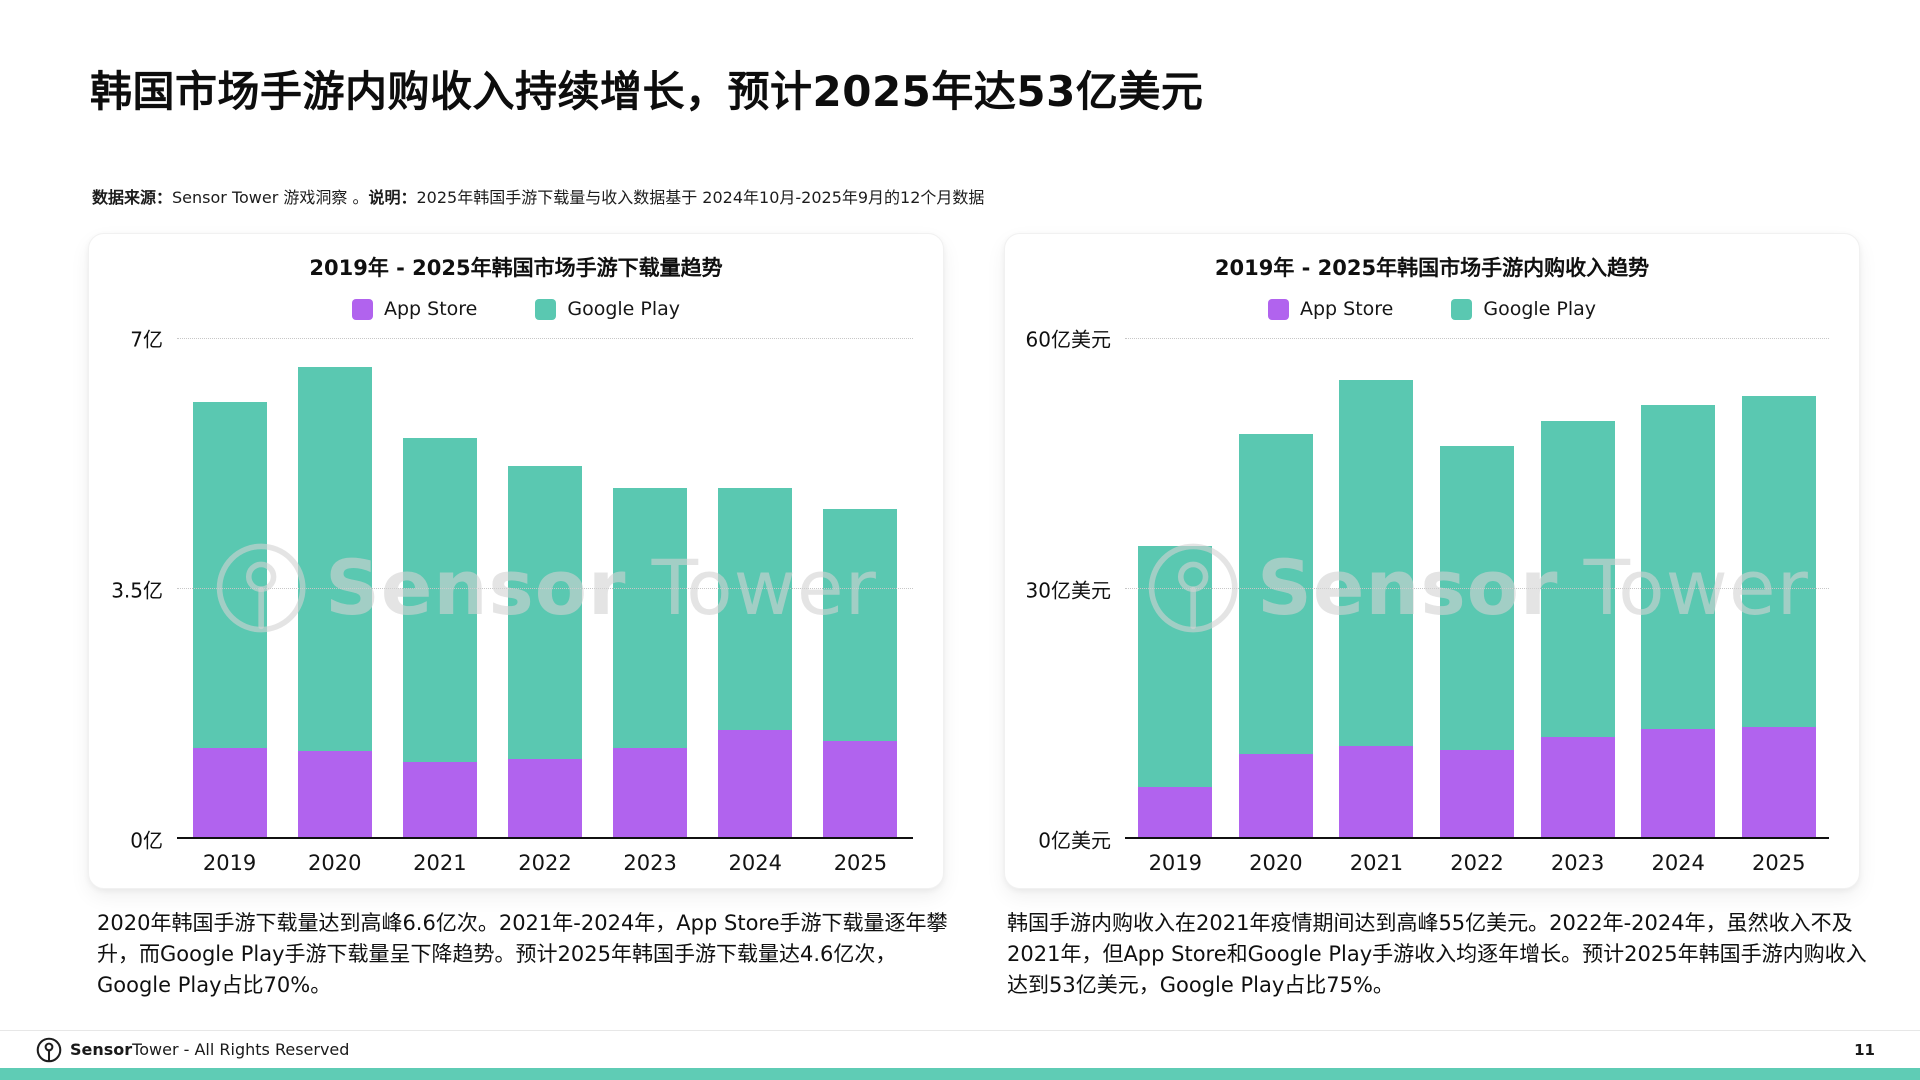  Describe the element at coordinates (137, 590) in the screenshot. I see `y-tick-label: 3.5亿` at that location.